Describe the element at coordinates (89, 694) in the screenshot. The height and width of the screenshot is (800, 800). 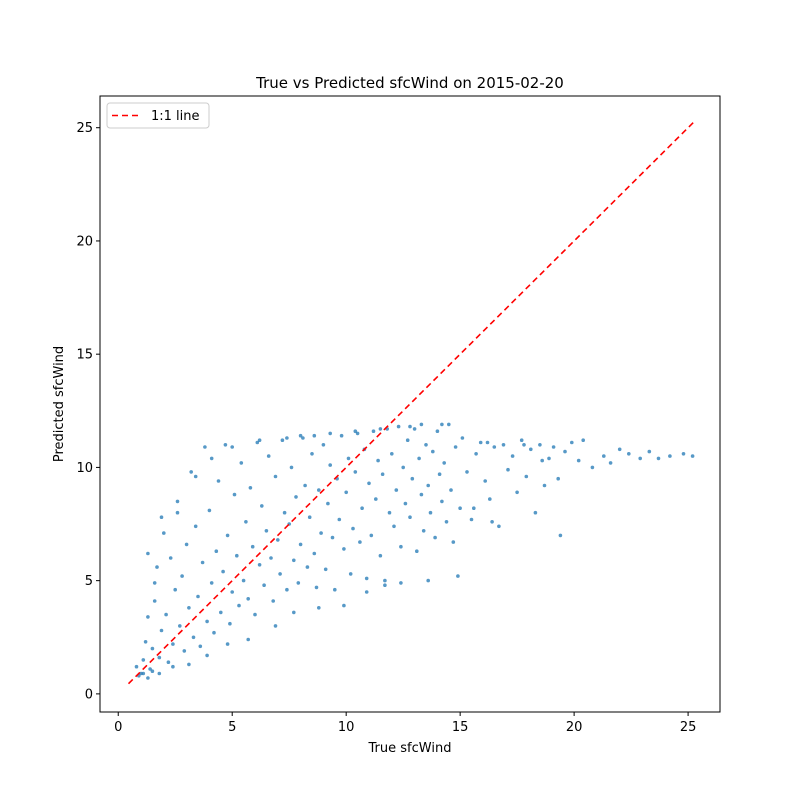
I see `y-tick-label: 0` at that location.